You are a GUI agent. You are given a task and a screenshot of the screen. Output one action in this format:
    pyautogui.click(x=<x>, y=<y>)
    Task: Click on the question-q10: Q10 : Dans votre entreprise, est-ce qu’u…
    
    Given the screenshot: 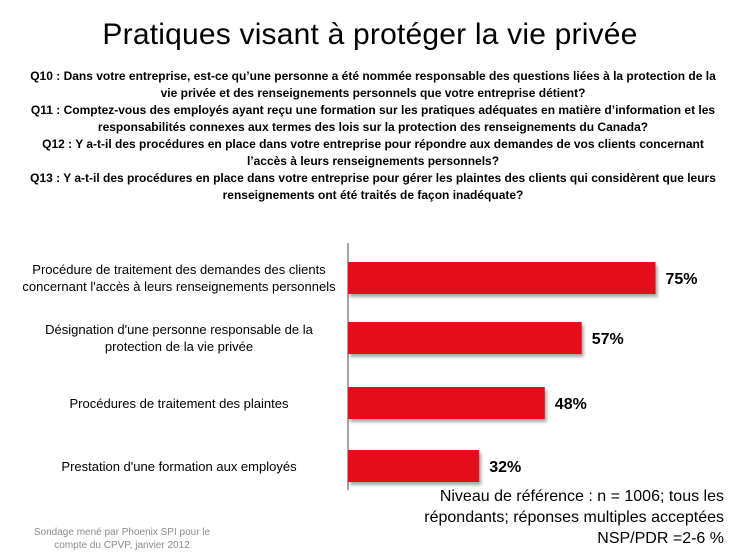 What is the action you would take?
    pyautogui.click(x=373, y=84)
    